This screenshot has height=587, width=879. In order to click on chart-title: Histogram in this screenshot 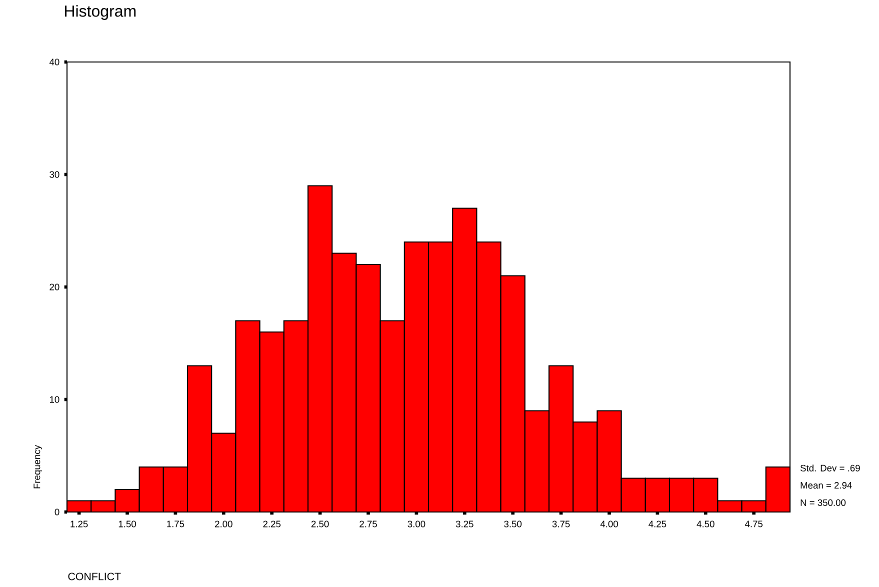, I will do `click(100, 12)`.